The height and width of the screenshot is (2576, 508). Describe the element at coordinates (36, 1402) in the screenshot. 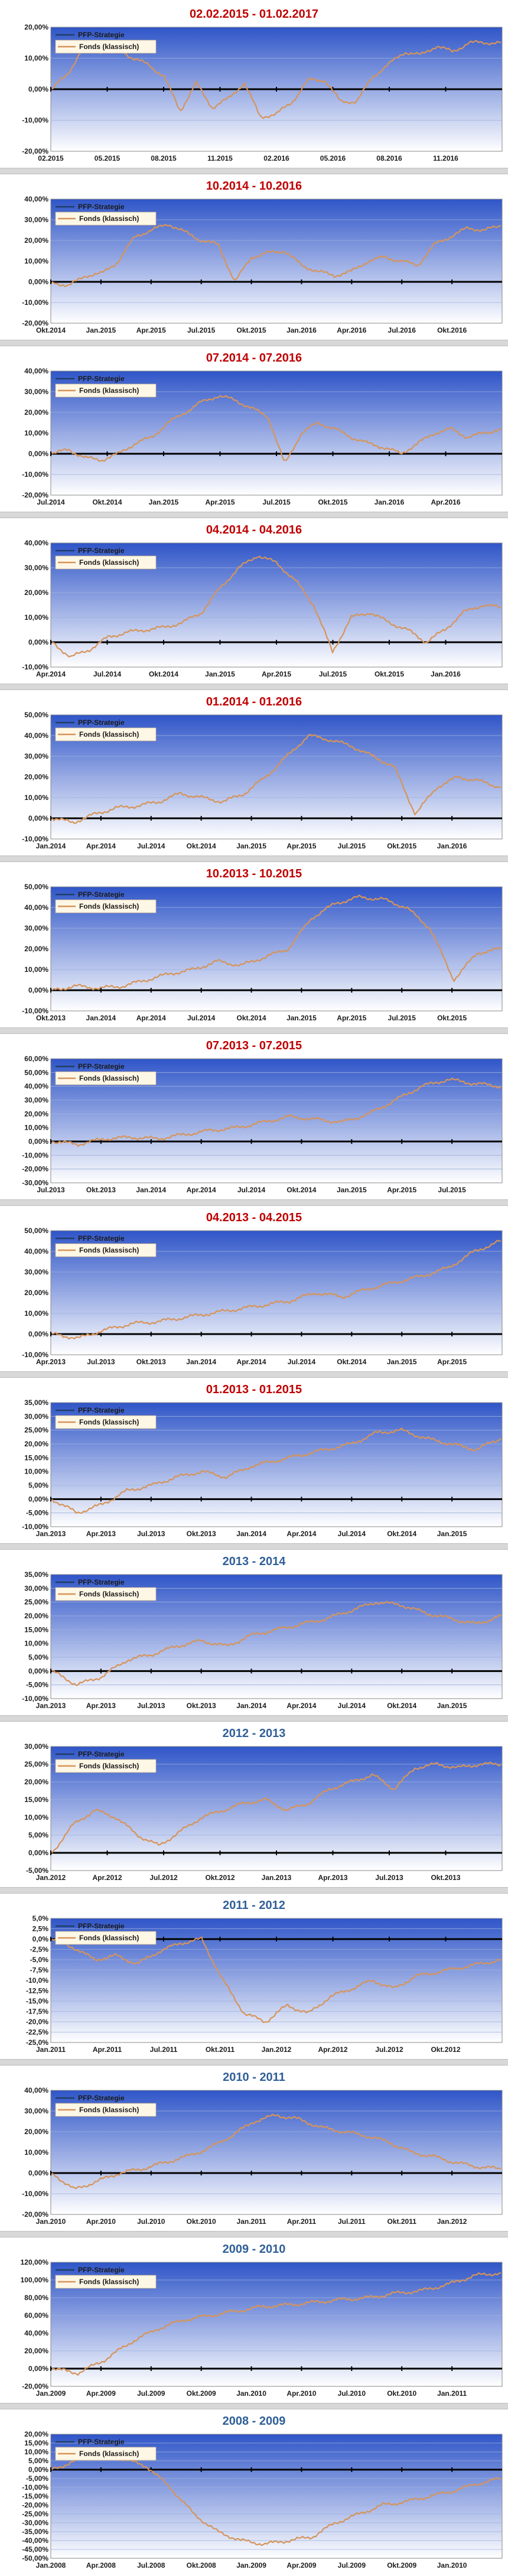

I see `y-tick-label: 35,00%` at that location.